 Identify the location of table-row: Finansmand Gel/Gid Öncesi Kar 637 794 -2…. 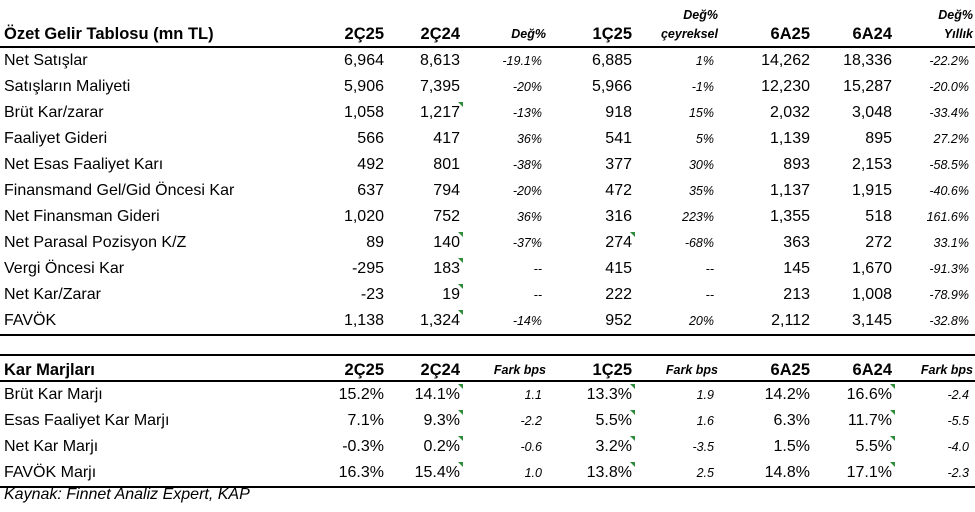
(487, 191).